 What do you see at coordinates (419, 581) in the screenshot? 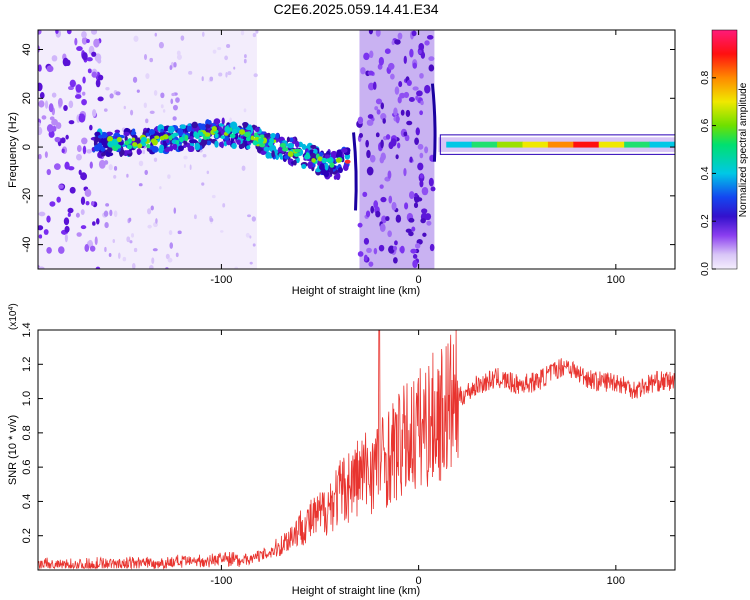
I see `snr-x-tick-label: 0` at bounding box center [419, 581].